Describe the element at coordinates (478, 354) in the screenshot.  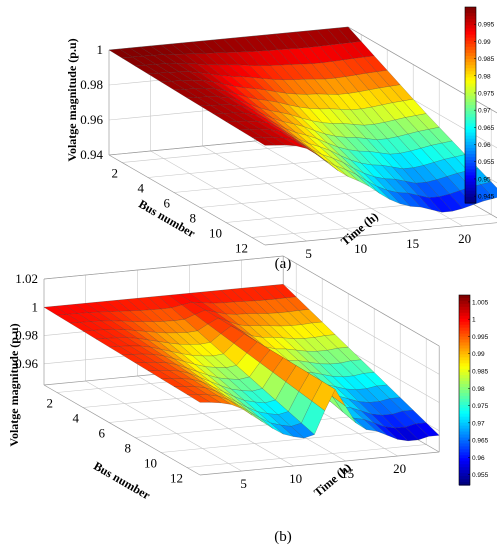
I see `colorbar-tick-label: 0.99` at that location.